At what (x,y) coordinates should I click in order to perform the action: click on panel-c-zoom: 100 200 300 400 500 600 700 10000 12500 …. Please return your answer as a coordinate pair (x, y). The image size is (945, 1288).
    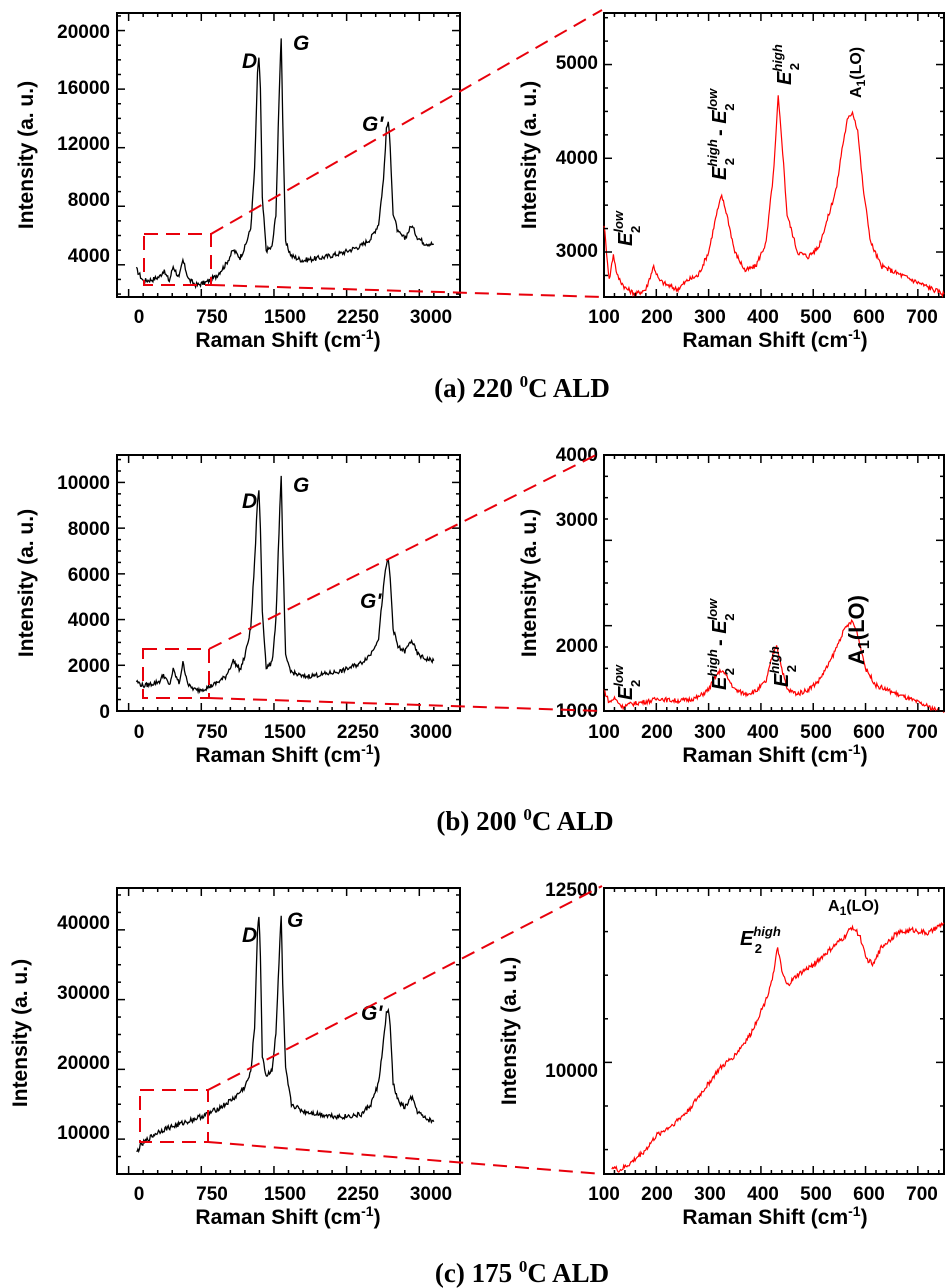
    Looking at the image, I should click on (721, 1054).